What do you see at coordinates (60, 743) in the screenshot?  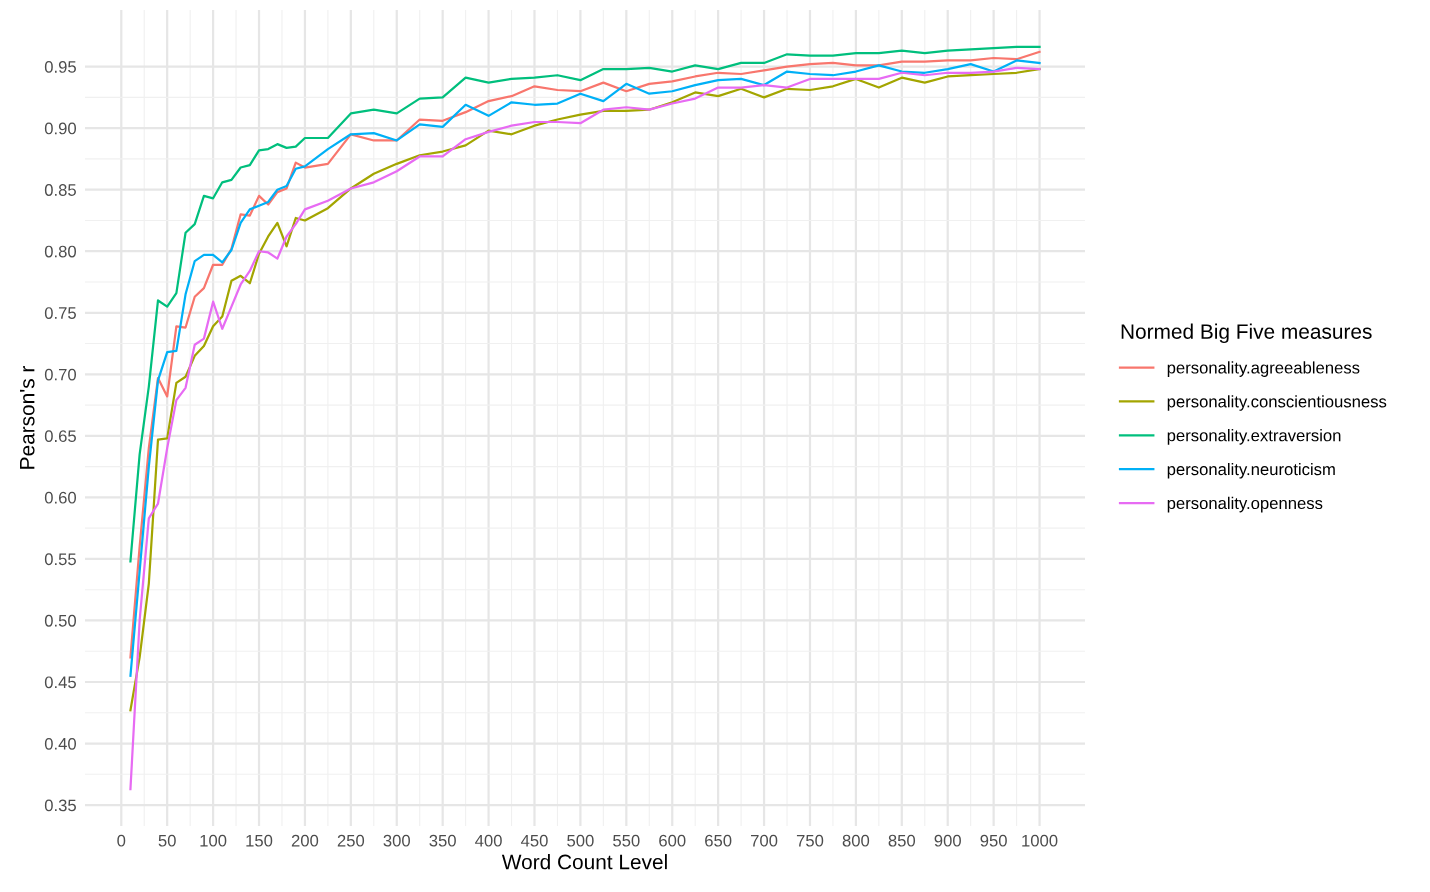 I see `y-tick-label: 0.40` at bounding box center [60, 743].